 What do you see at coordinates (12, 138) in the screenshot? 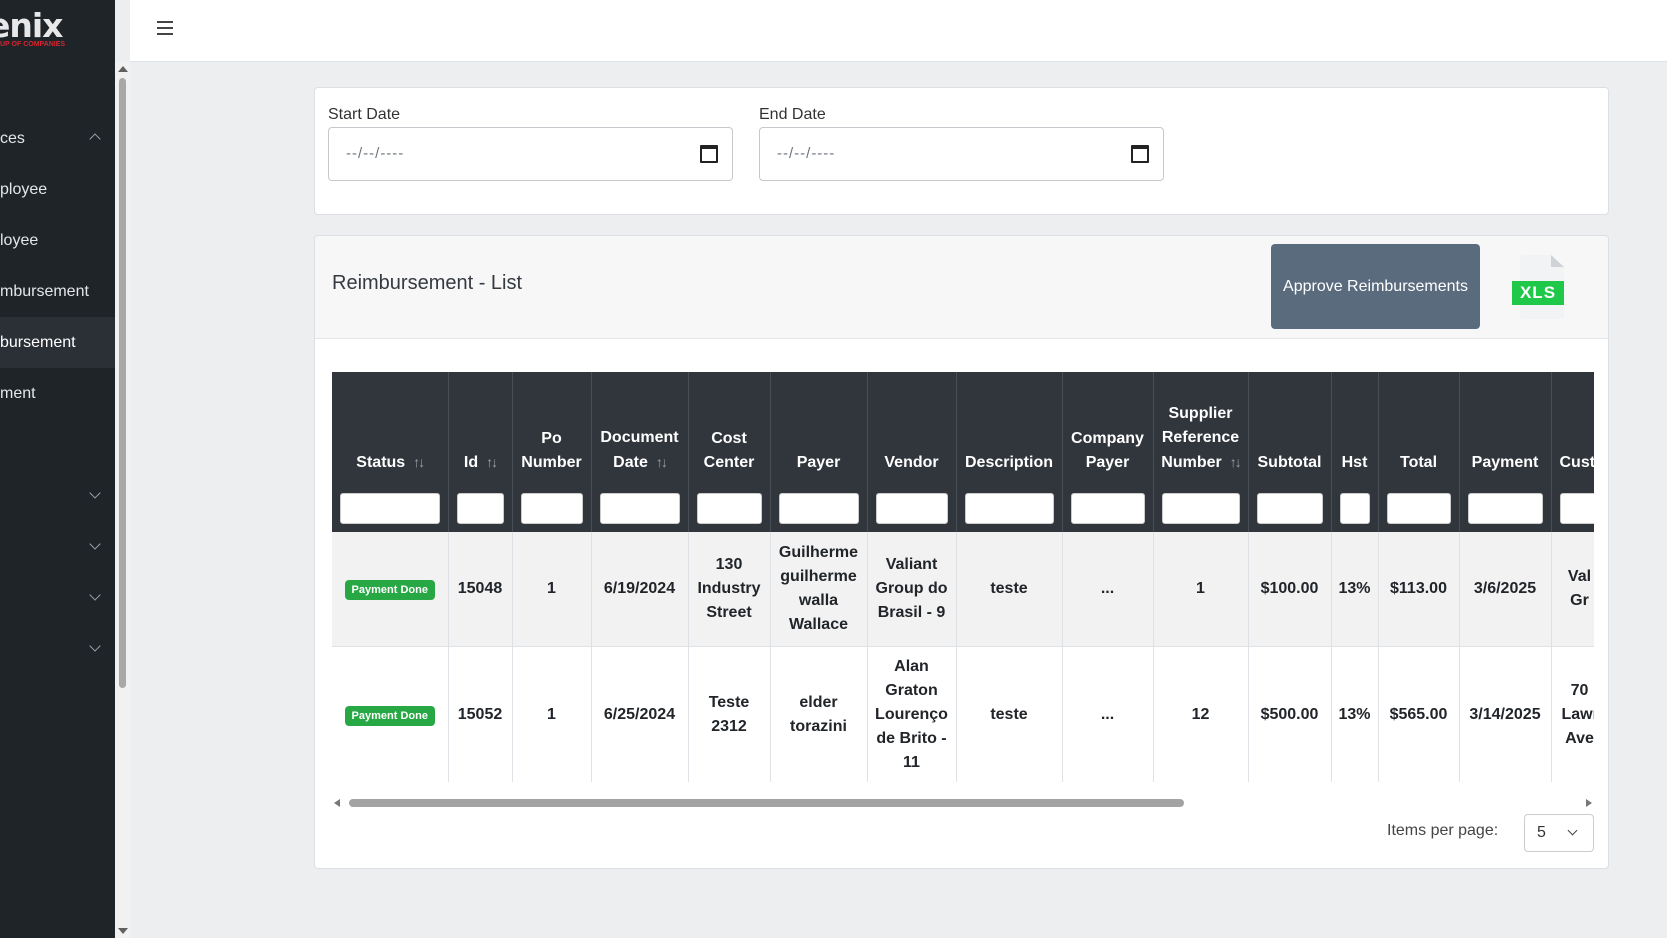
I see `sidebar-item-label: ces` at bounding box center [12, 138].